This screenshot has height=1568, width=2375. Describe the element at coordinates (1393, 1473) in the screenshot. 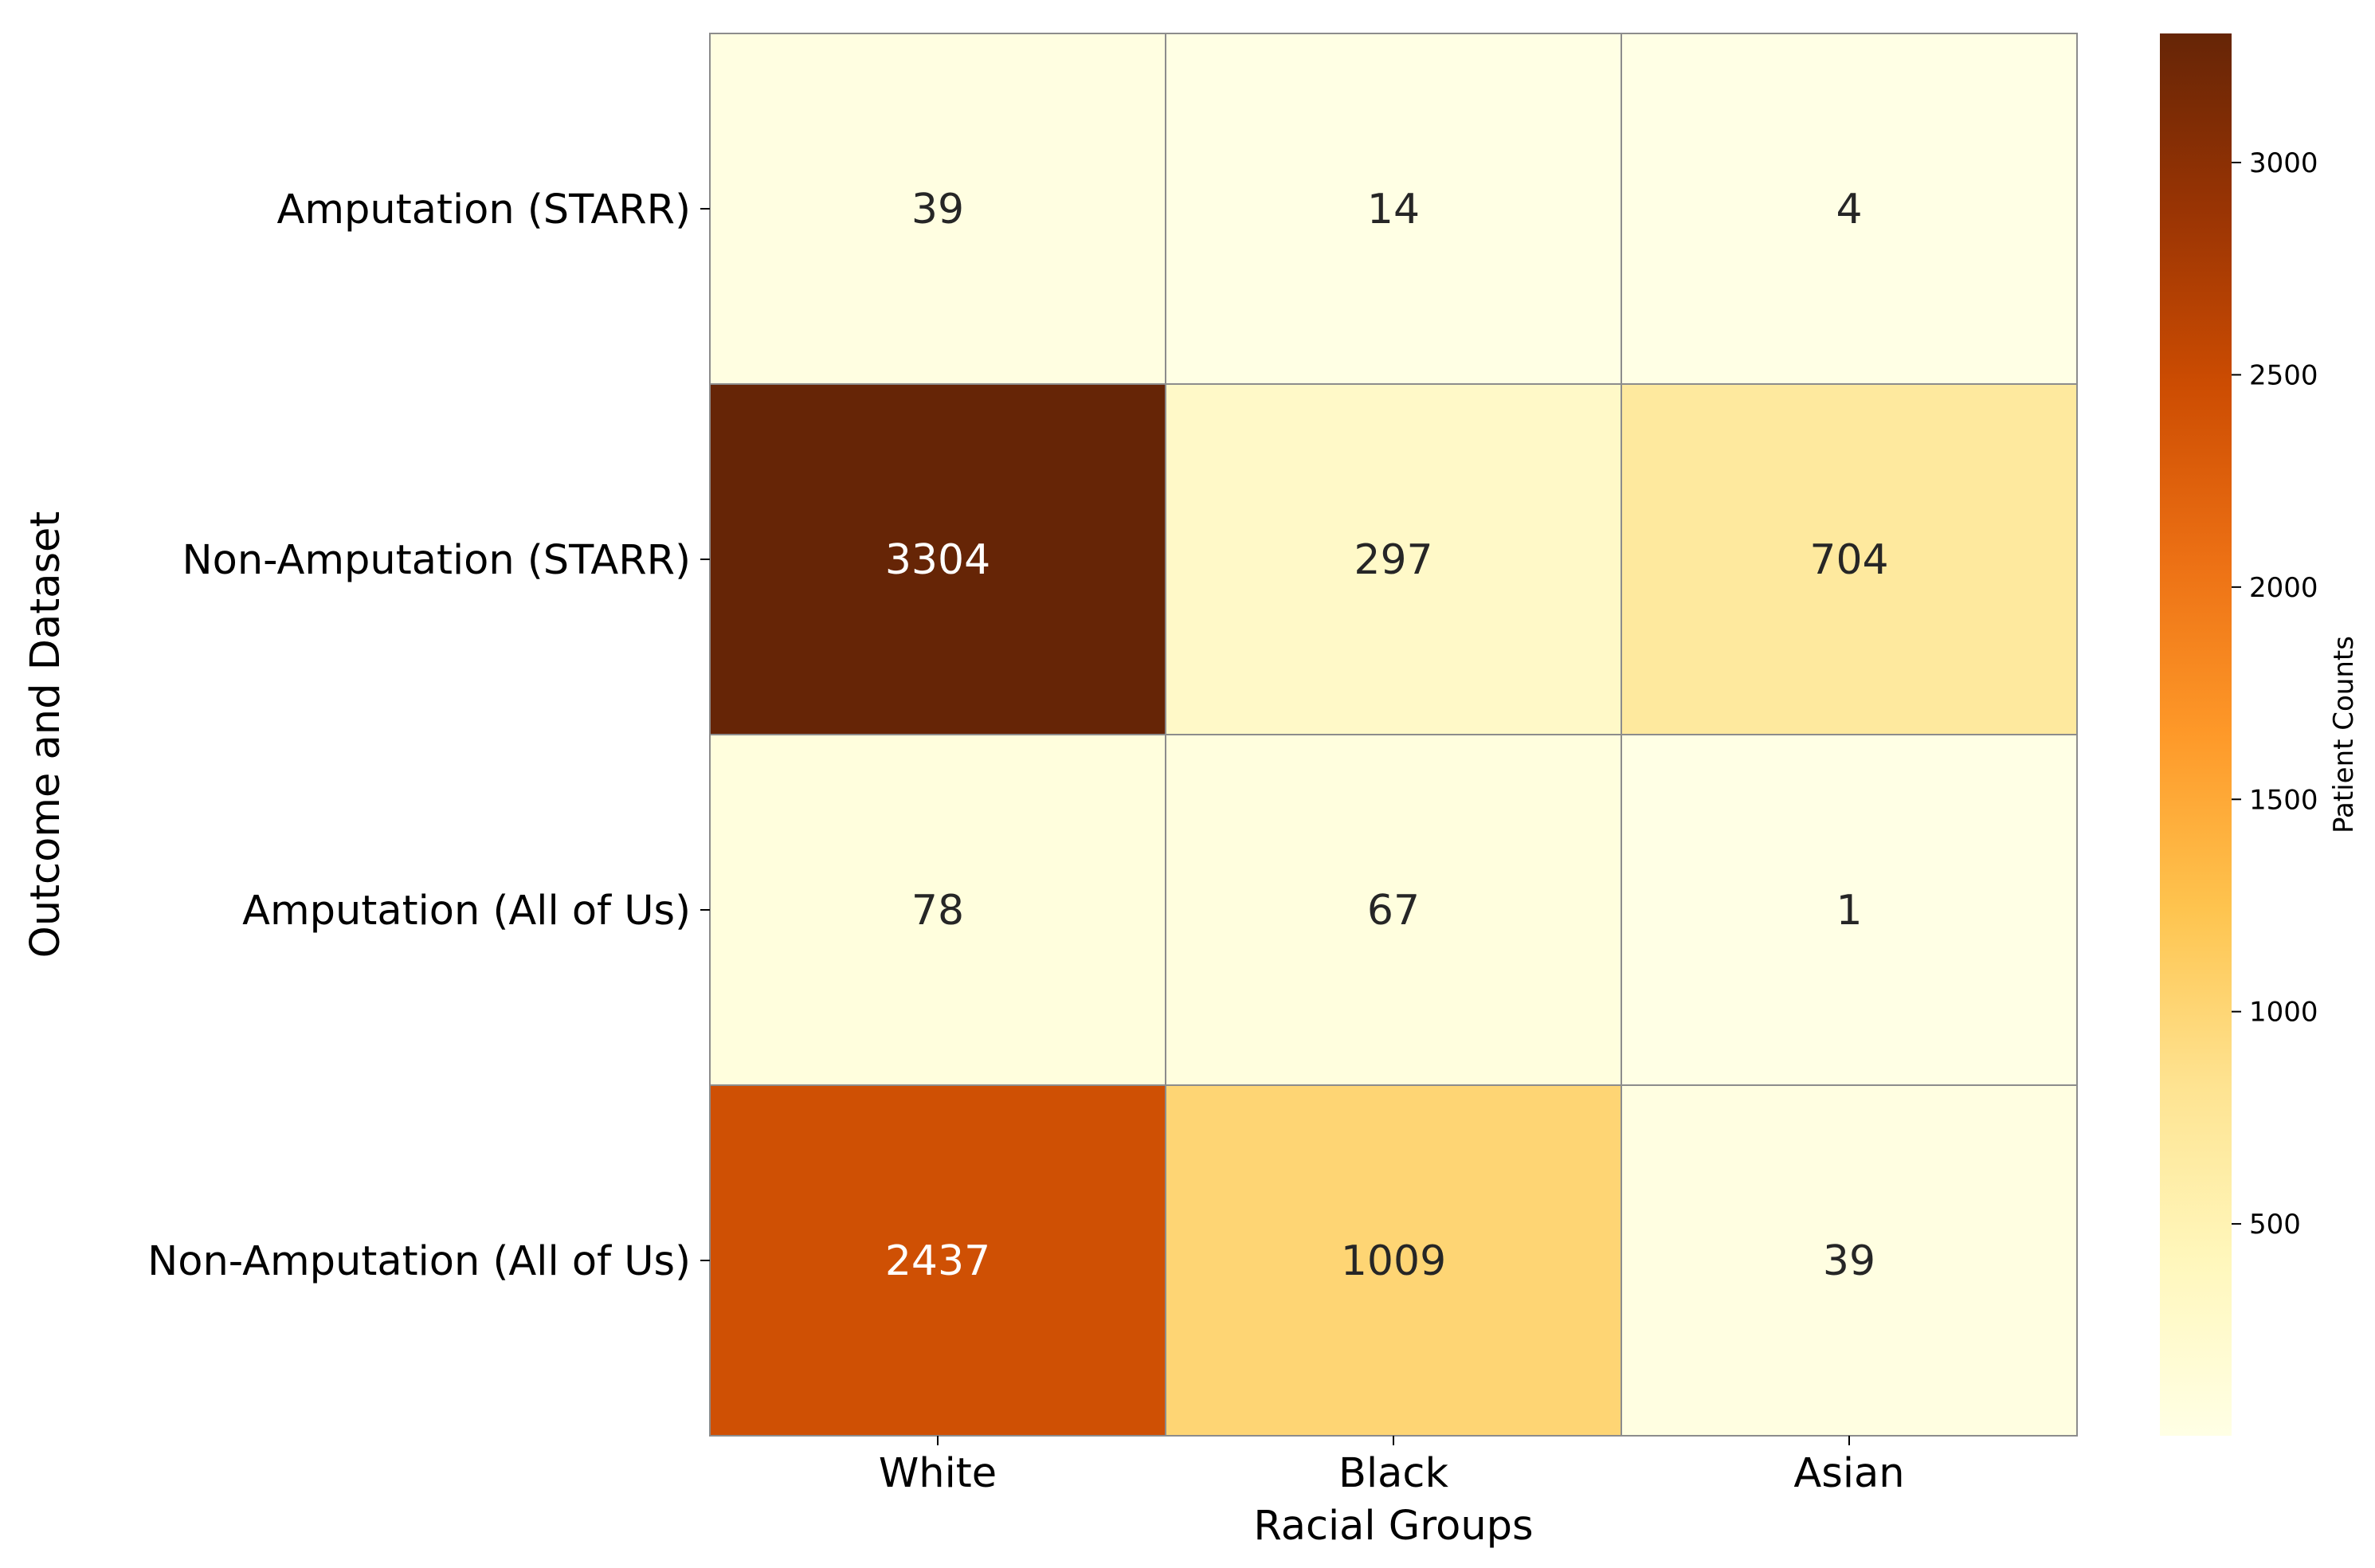

I see `x-tick-label: Black` at that location.